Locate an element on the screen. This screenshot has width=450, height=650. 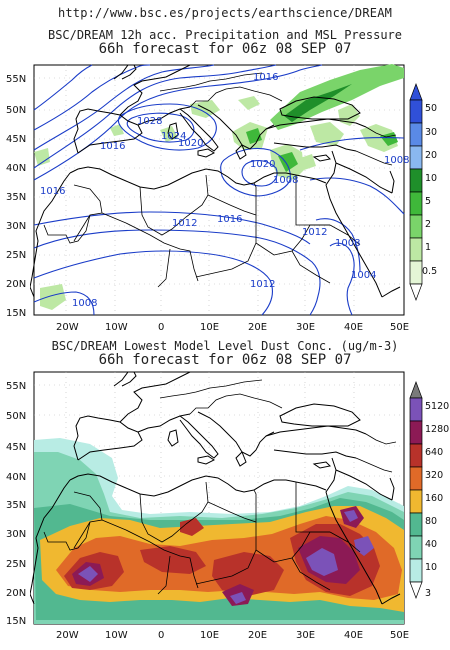
dust-colorbar is located at coordinates (416, 490).